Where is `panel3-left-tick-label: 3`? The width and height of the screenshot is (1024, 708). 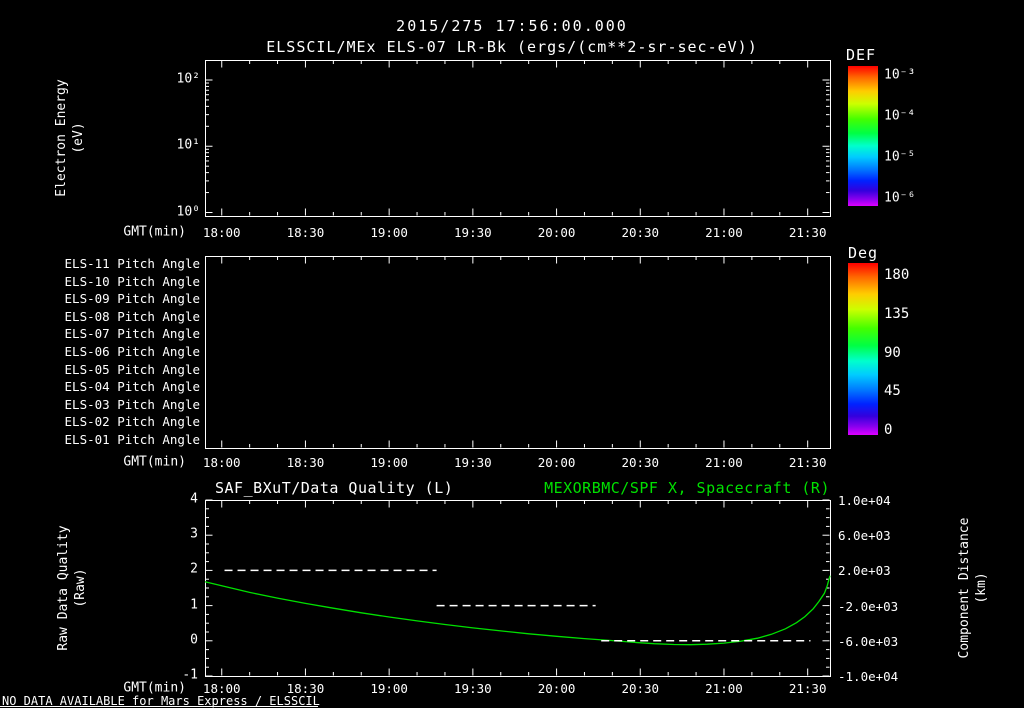
panel3-left-tick-label: 3 is located at coordinates (194, 534).